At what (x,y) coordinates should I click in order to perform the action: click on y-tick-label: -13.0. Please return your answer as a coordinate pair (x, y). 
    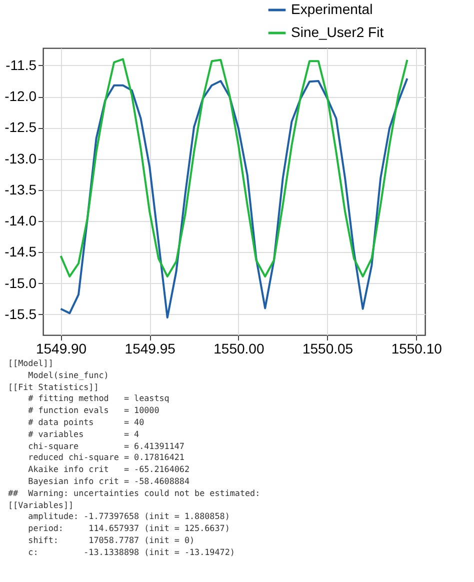
    Looking at the image, I should click on (20, 158).